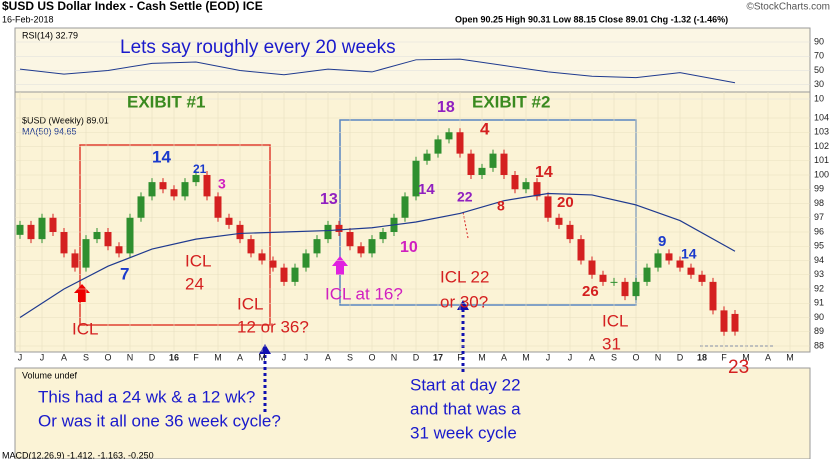 The height and width of the screenshot is (464, 835). I want to click on annotation: 3, so click(222, 184).